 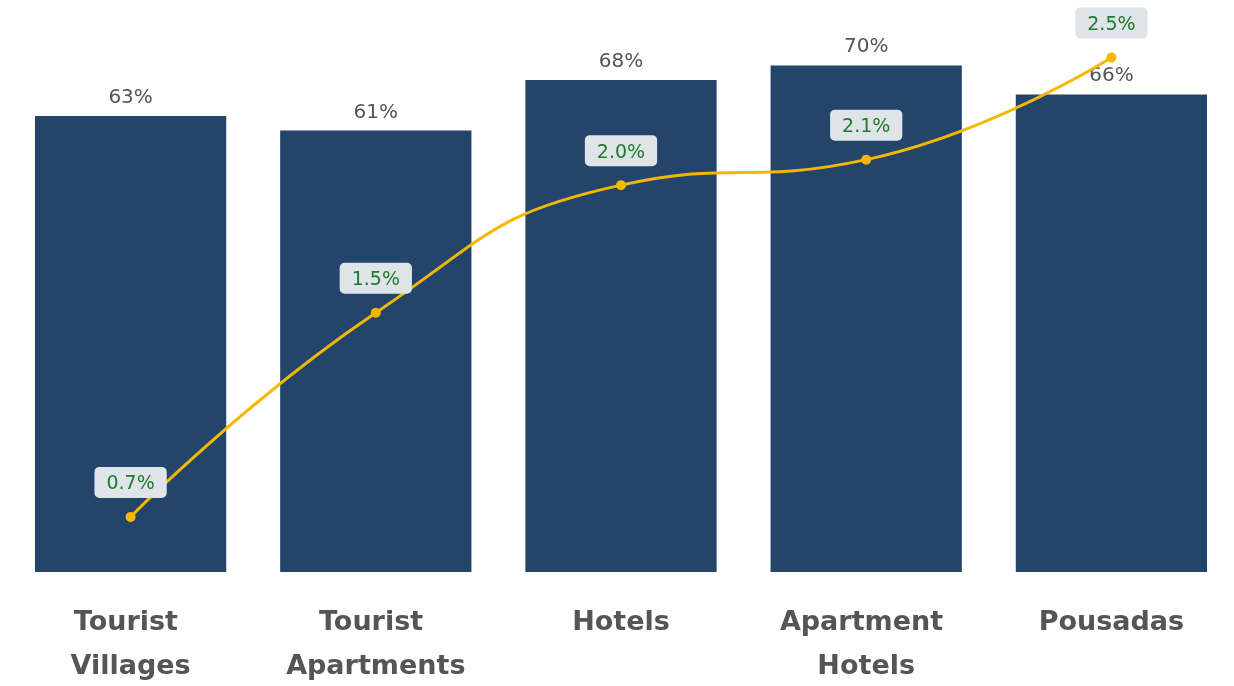 I want to click on data-label: 70%, so click(x=866, y=45).